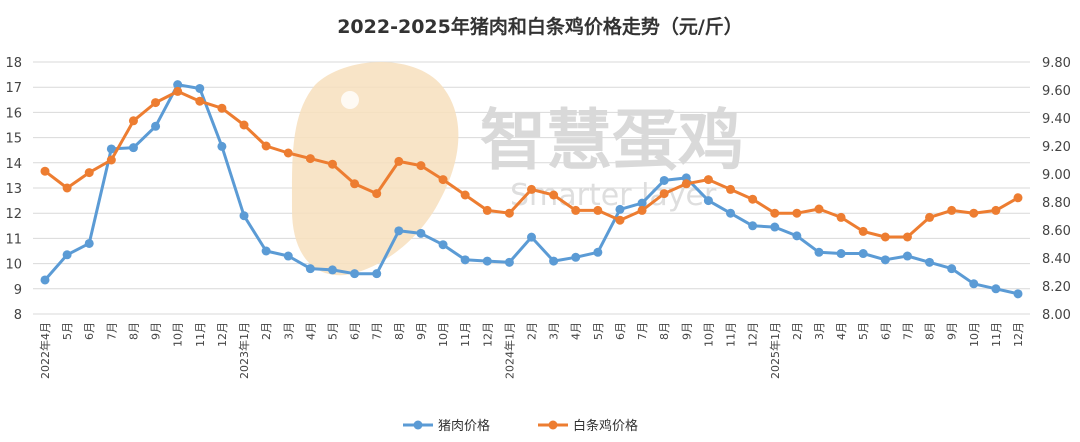 The image size is (1080, 442). Describe the element at coordinates (13, 113) in the screenshot. I see `y-left-tick-label: 16` at that location.